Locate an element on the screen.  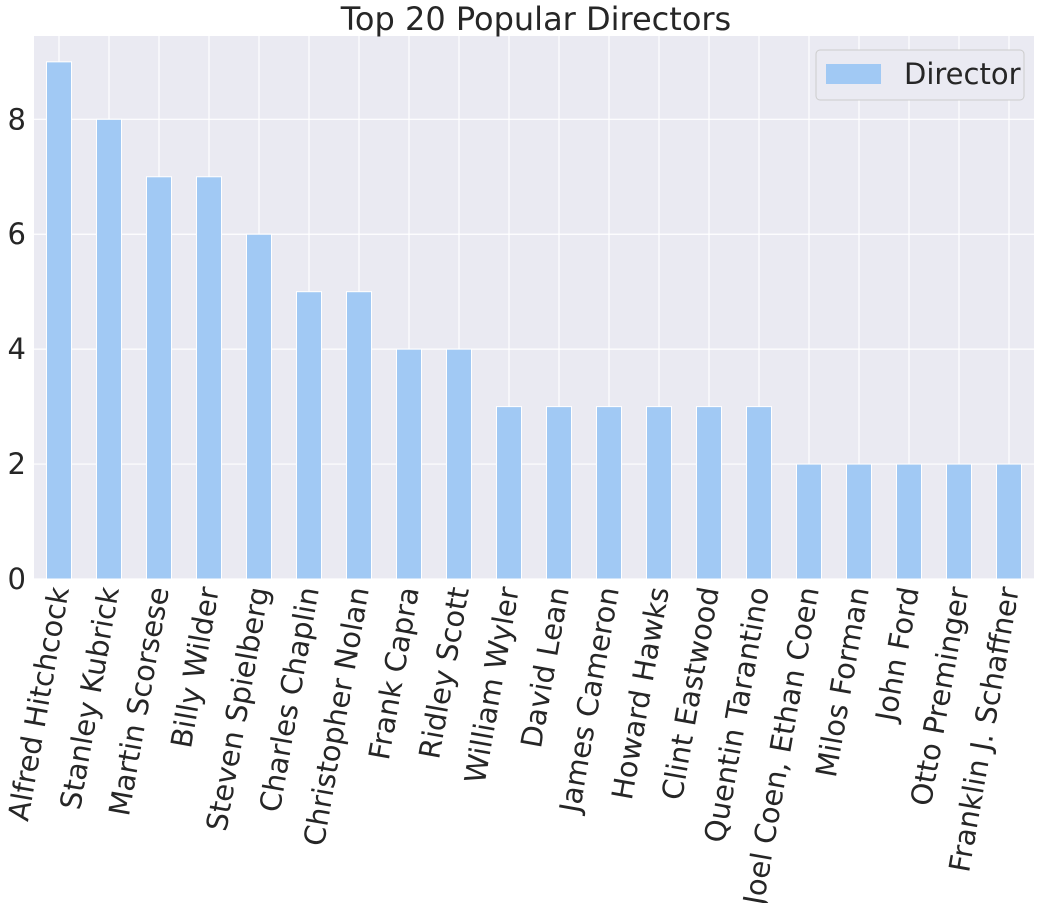
y-axis-ticks: 0 2 4 6 8 is located at coordinates (17, 349).